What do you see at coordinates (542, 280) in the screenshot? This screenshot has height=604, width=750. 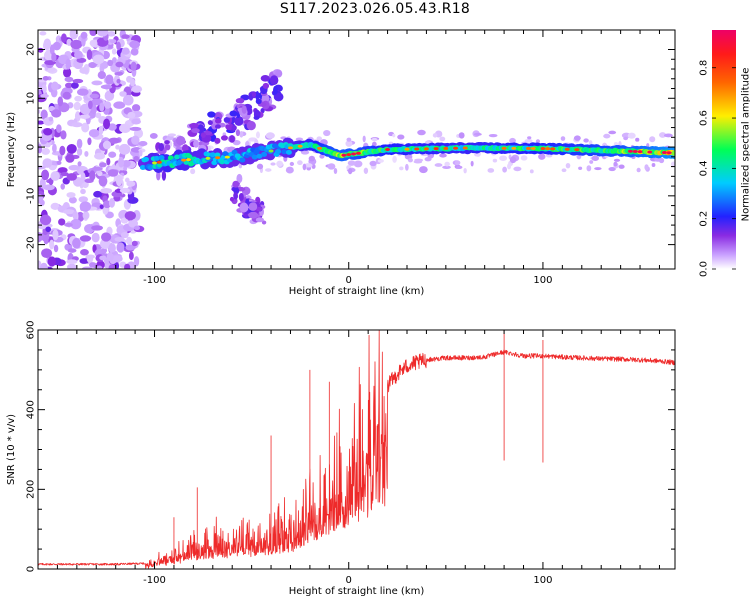 I see `x-tick-label: 100` at bounding box center [542, 280].